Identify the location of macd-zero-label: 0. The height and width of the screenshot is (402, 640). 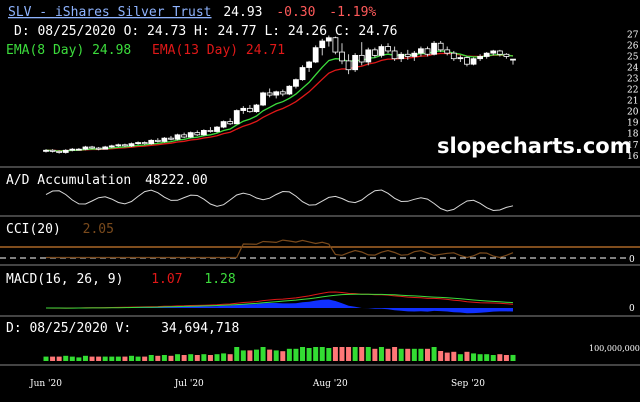
(632, 309).